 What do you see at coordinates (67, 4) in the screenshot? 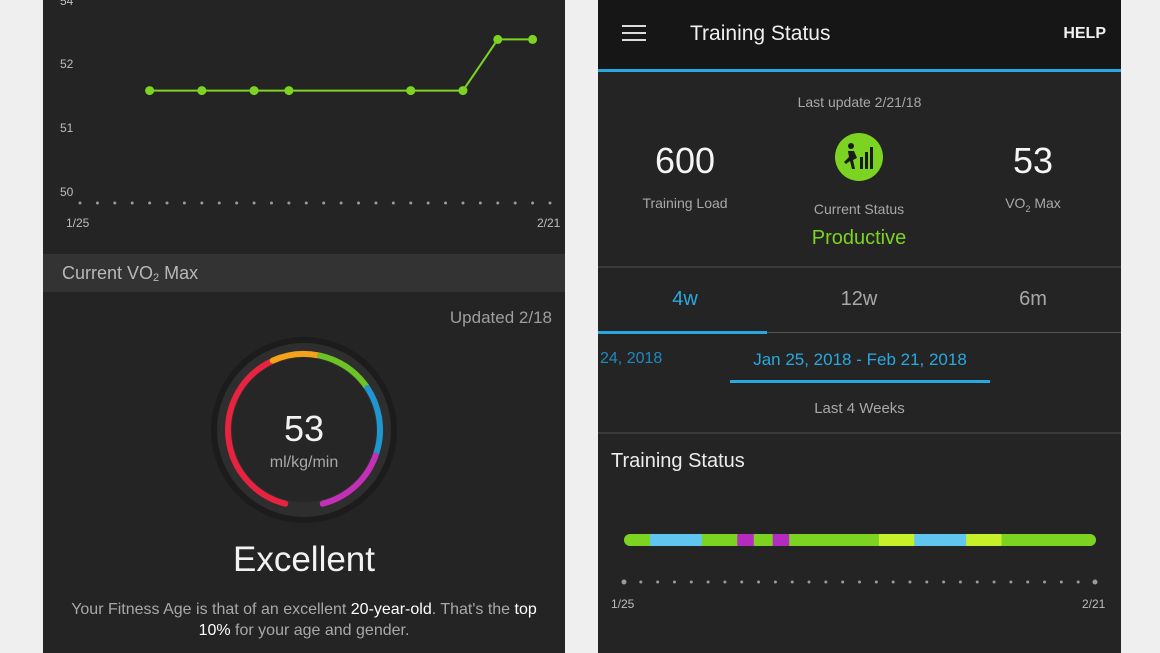
I see `y-tick: 54` at bounding box center [67, 4].